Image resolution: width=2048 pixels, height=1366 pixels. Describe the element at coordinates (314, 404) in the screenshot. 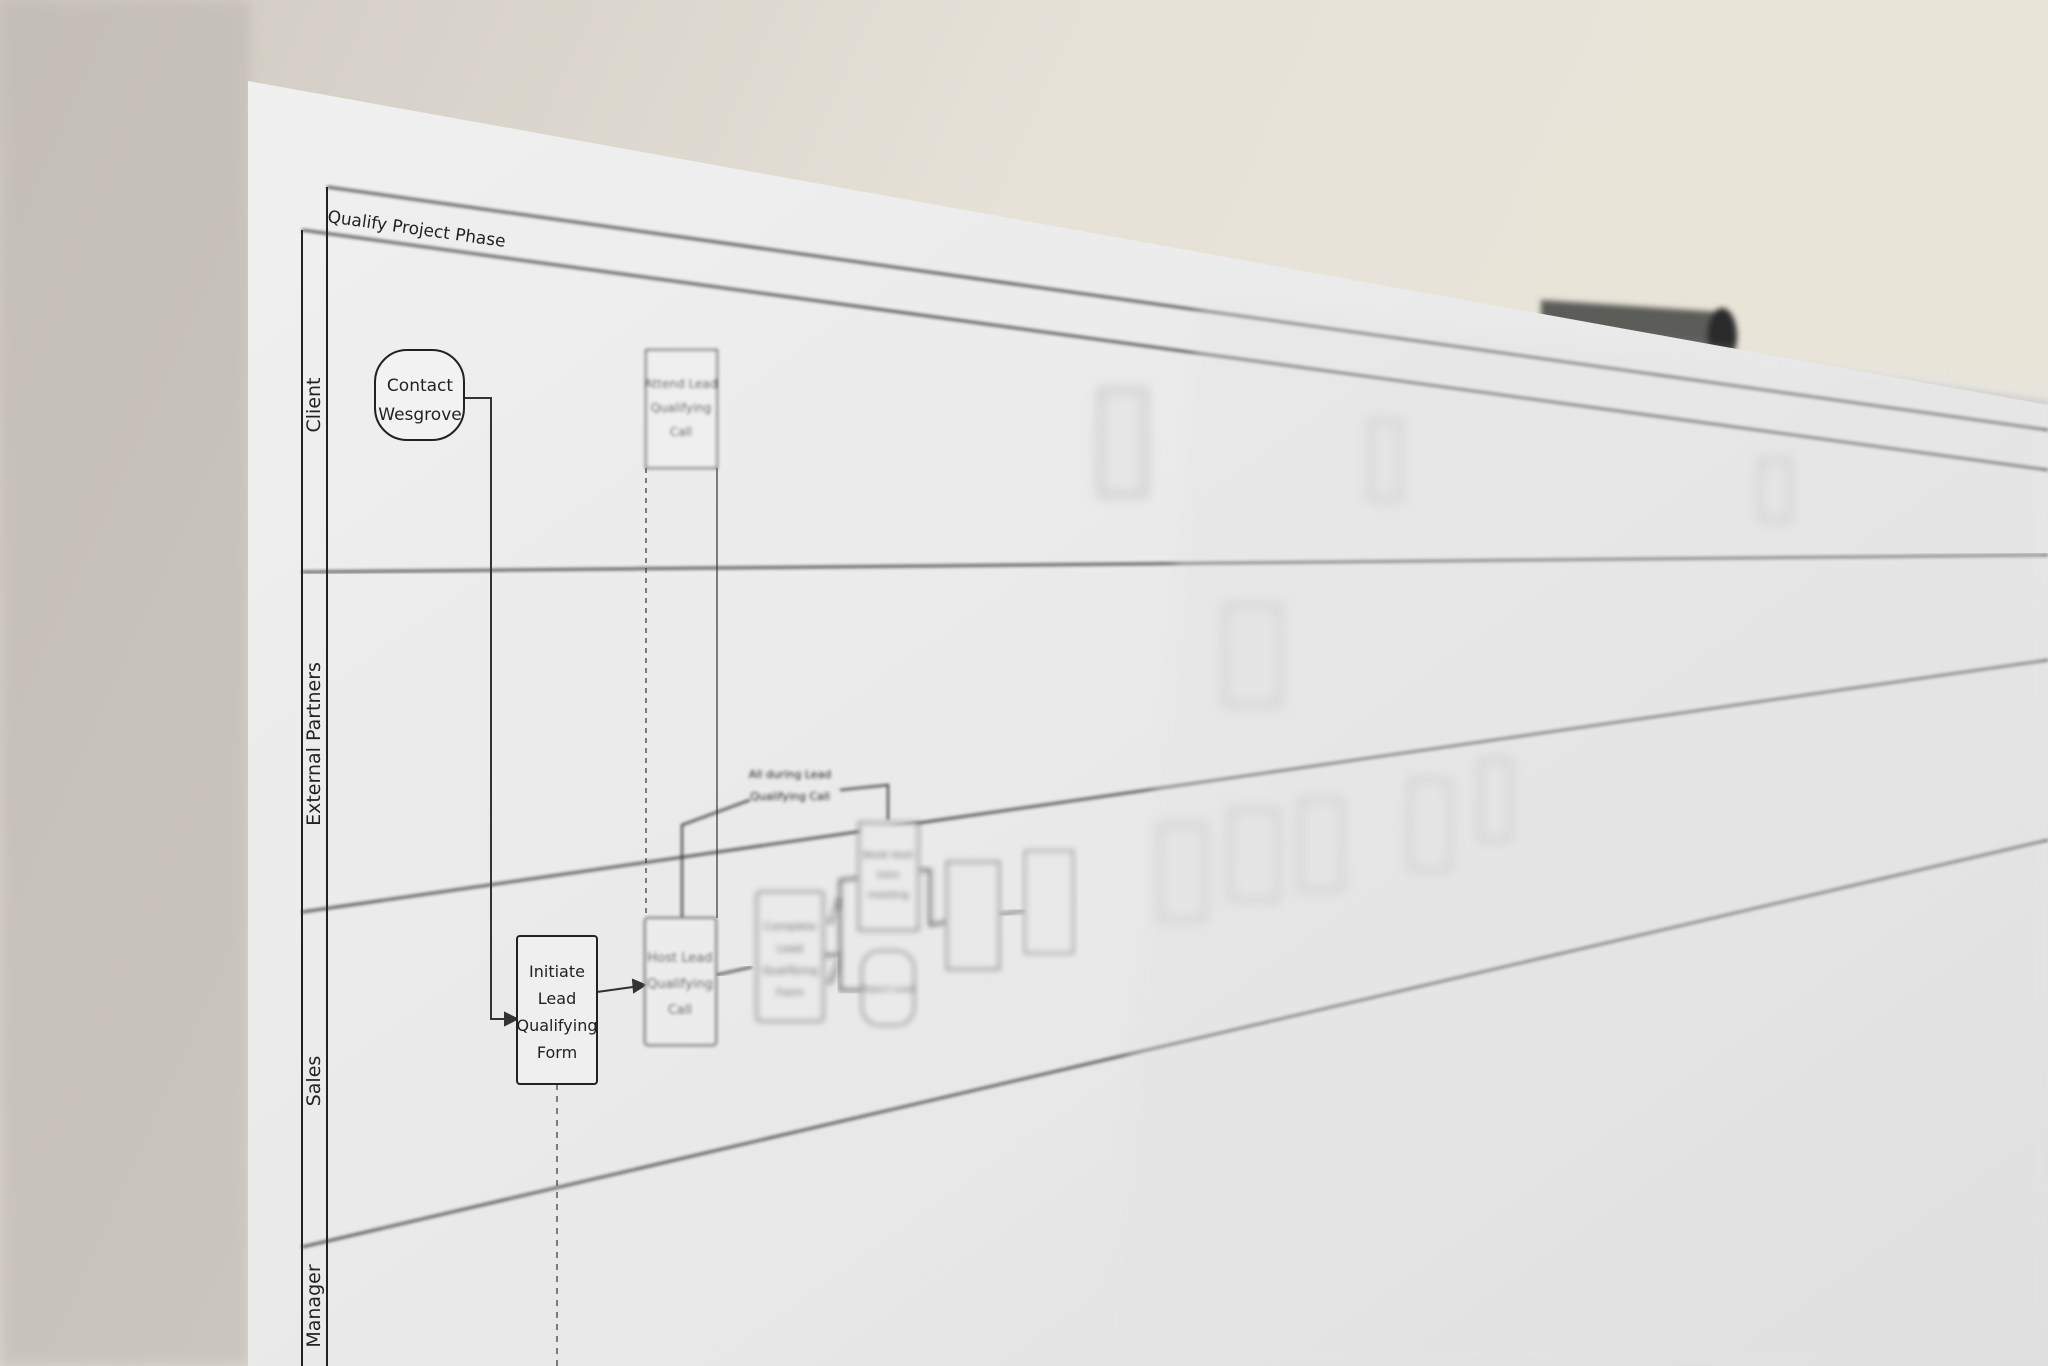

I see `lane-label-client: Client` at that location.